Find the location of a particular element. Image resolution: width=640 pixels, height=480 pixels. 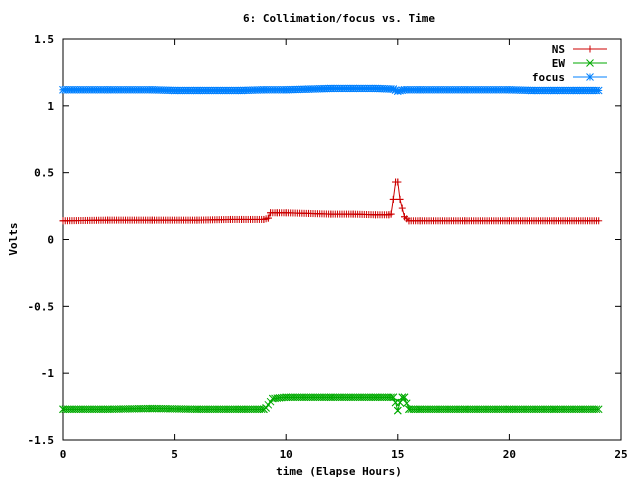

x-tick-label: 25 is located at coordinates (620, 454).